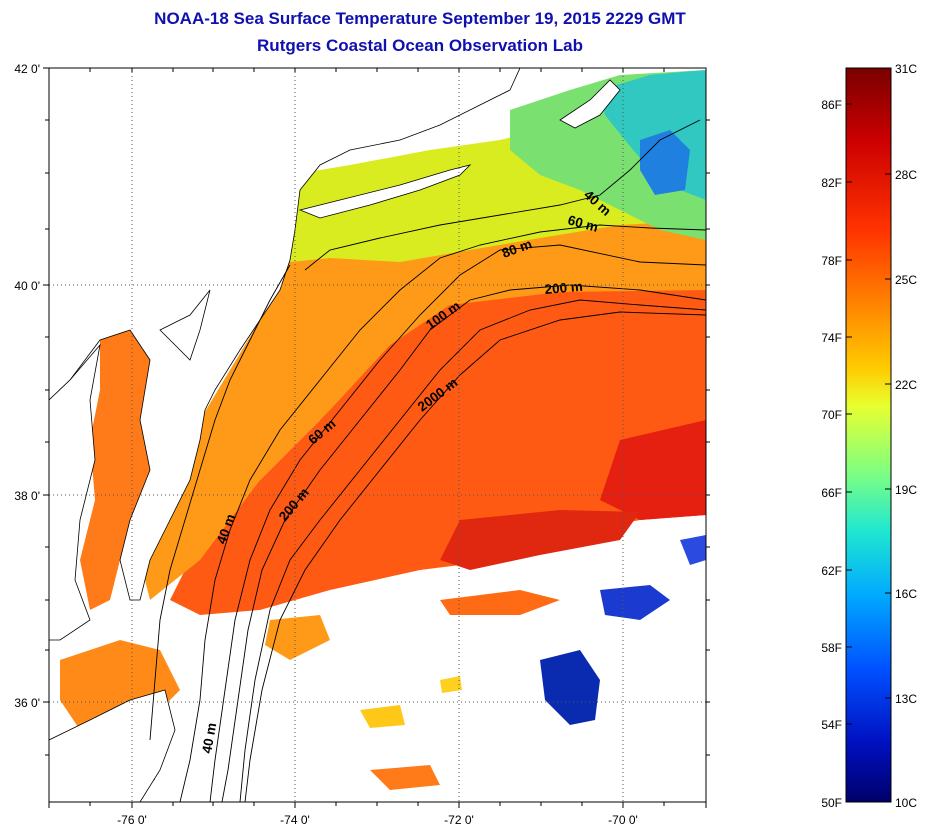 The width and height of the screenshot is (928, 832). I want to click on western-shore, so click(75, 492).